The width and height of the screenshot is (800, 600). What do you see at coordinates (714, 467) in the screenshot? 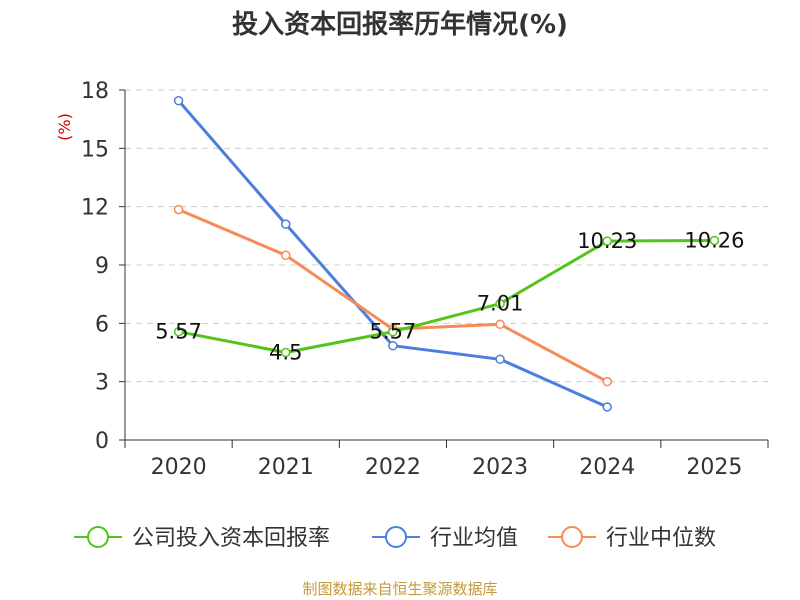
I see `x-tick-label: 2025` at bounding box center [714, 467].